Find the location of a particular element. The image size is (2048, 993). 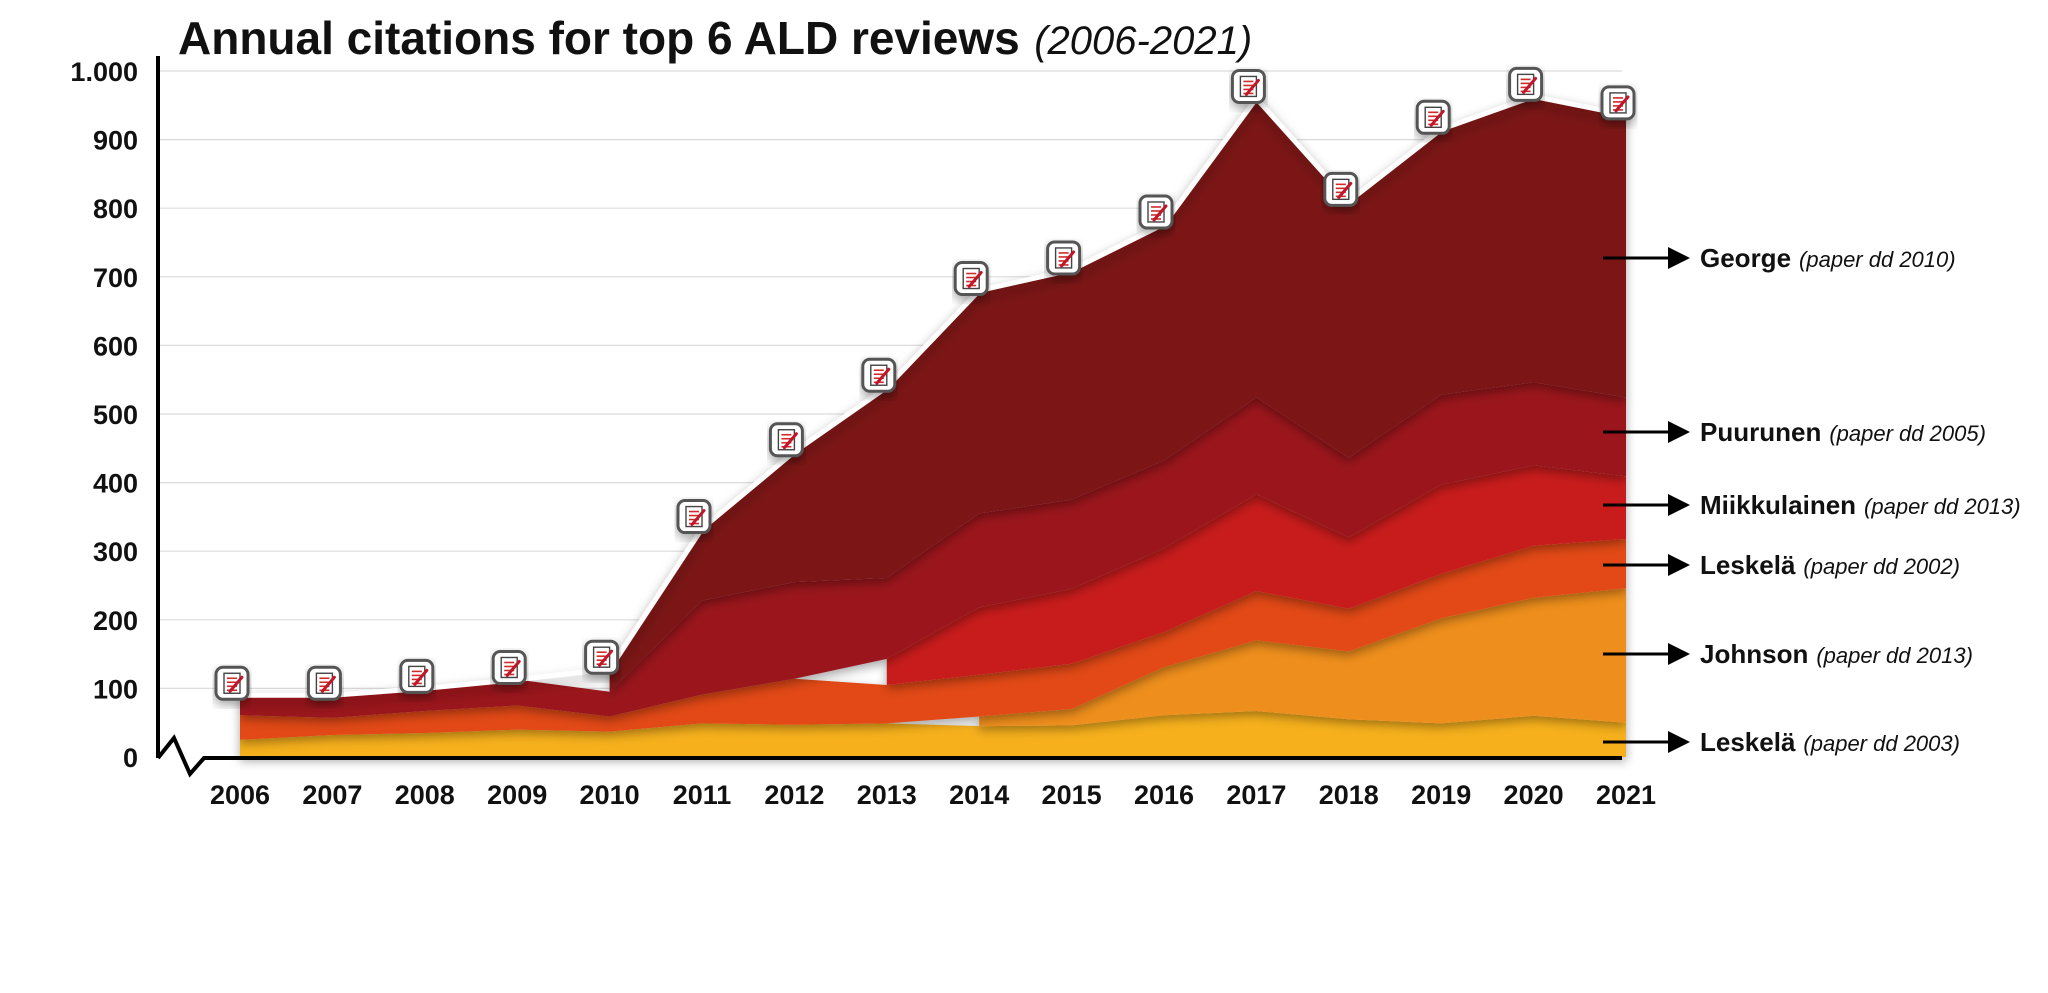

legend-label: George (paper dd 2010) is located at coordinates (1828, 258).